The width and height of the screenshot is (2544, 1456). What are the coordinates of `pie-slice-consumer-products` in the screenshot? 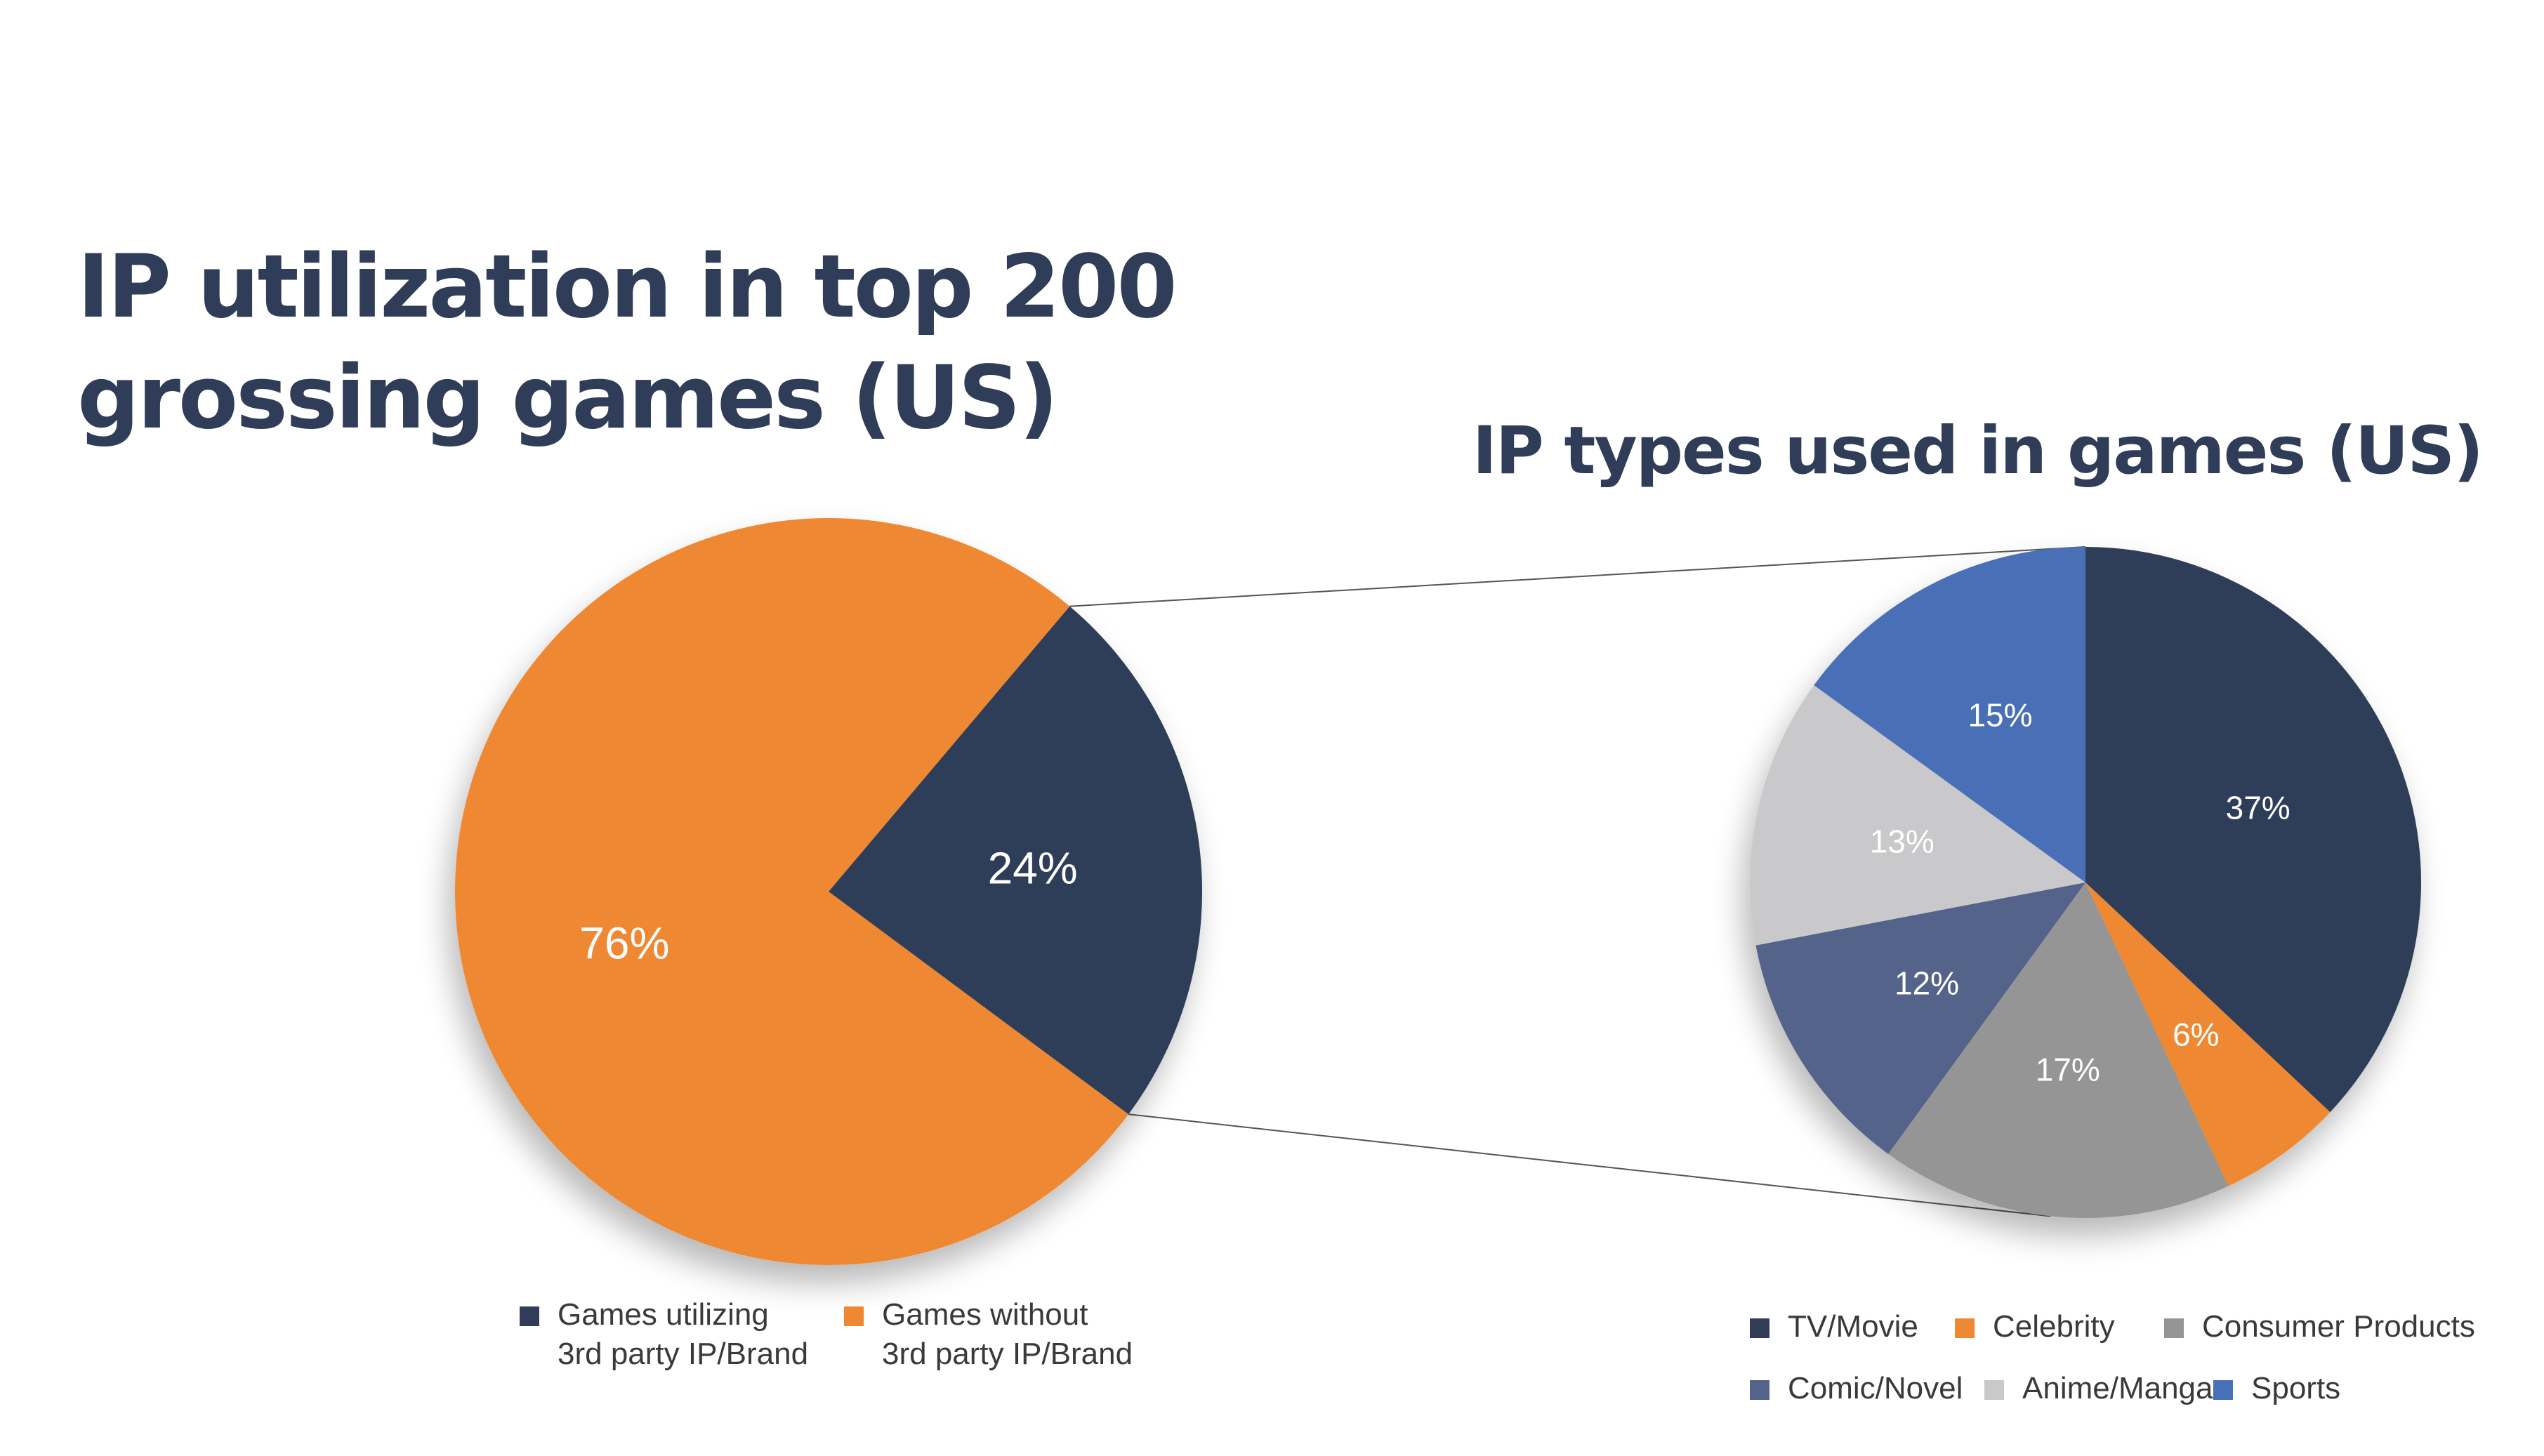 It's located at (2058, 1050).